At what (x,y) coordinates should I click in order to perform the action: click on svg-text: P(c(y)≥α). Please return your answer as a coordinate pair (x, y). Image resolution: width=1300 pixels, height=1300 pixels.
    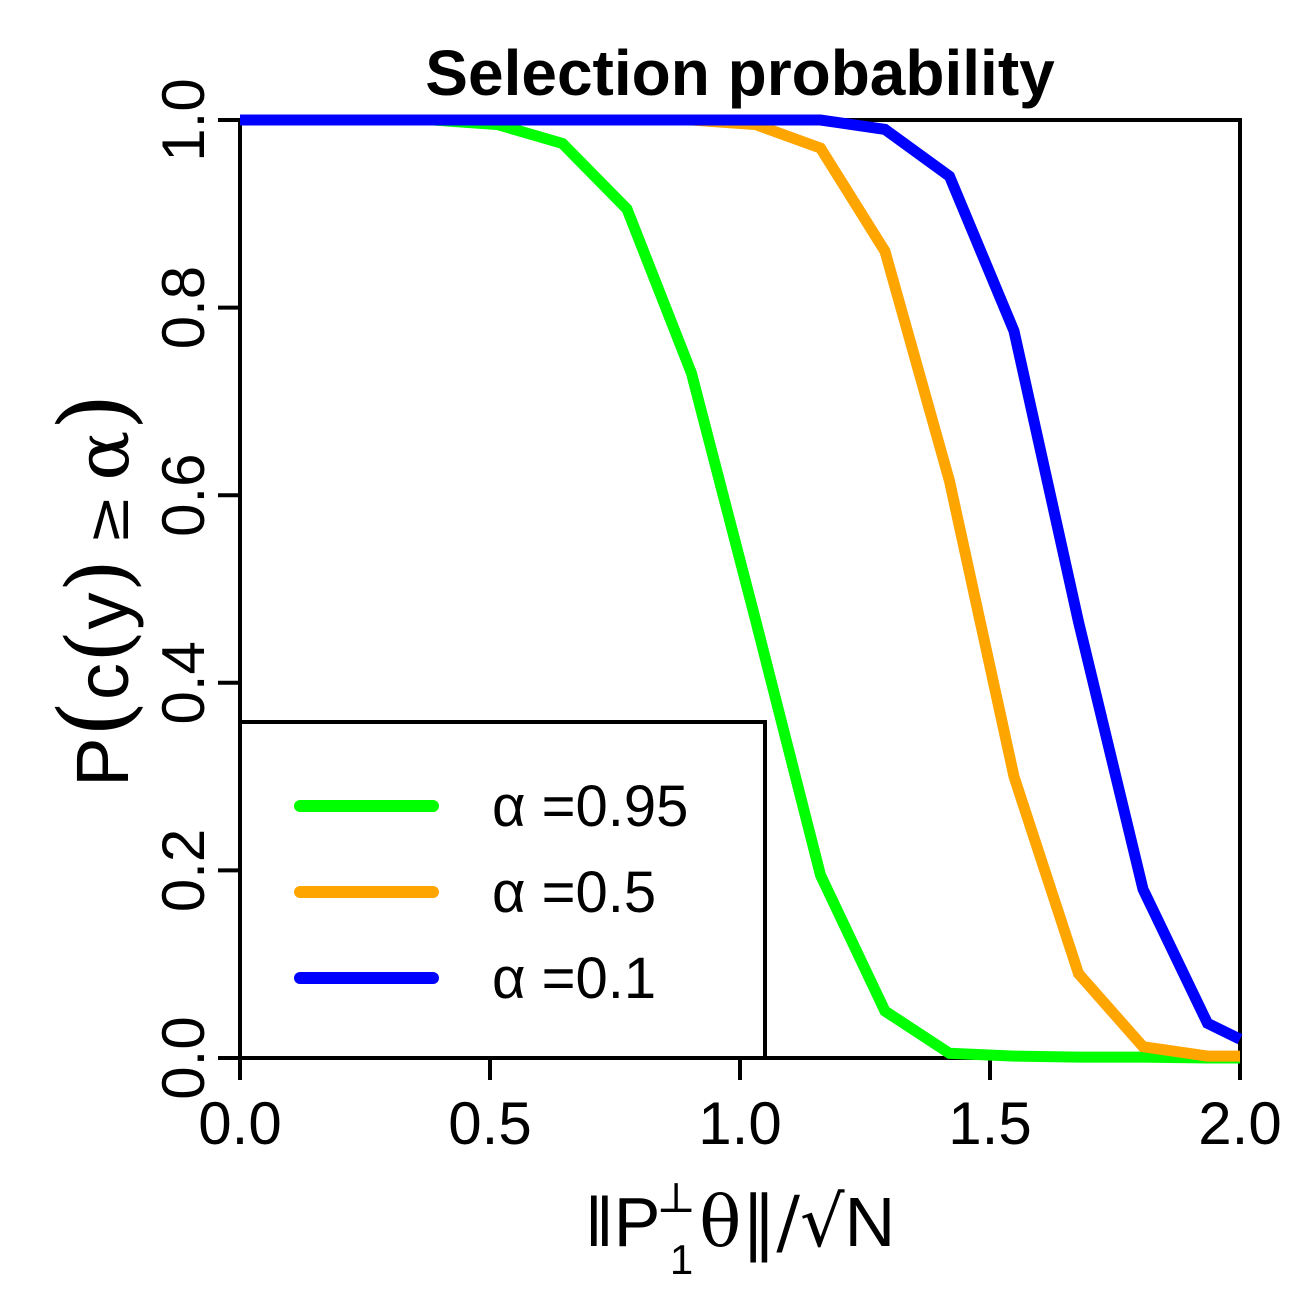
    Looking at the image, I should click on (95, 590).